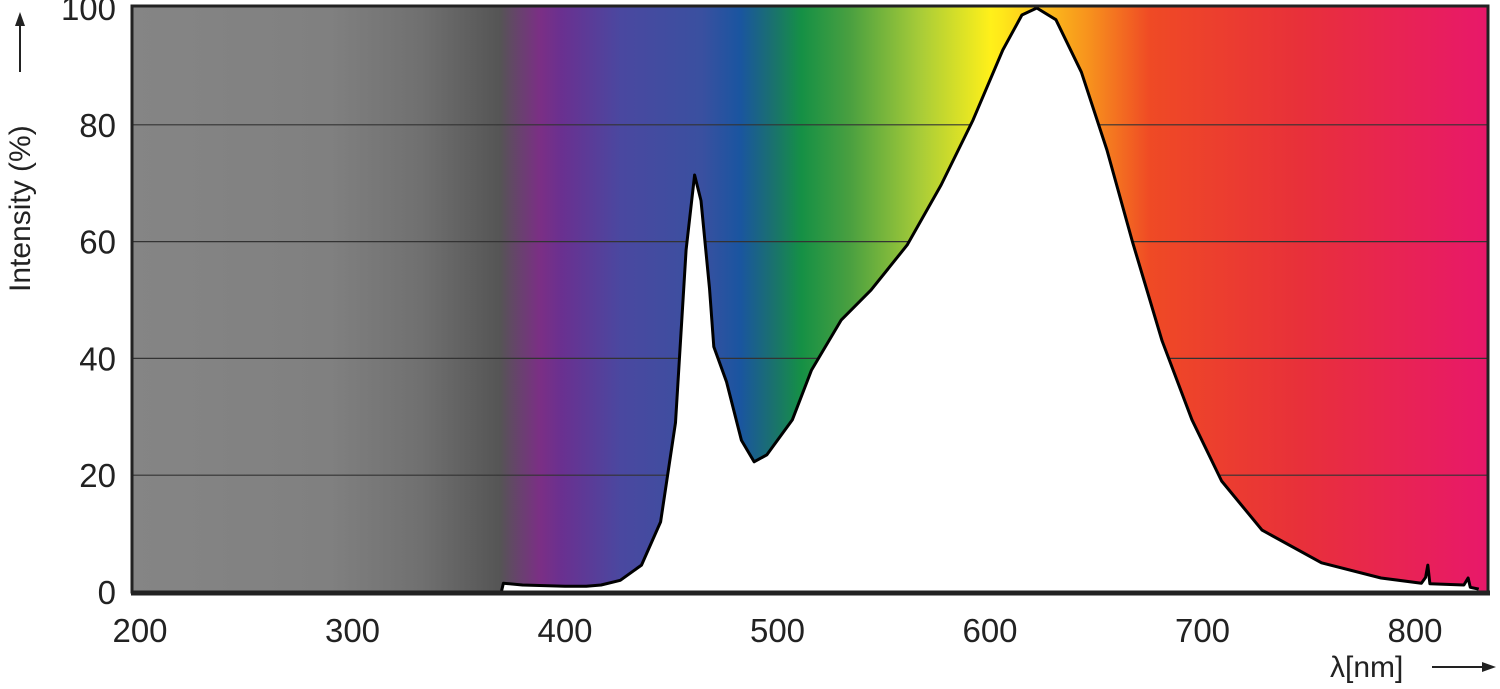 Image resolution: width=1500 pixels, height=689 pixels. Describe the element at coordinates (97, 475) in the screenshot. I see `y-tick-label: 20` at that location.